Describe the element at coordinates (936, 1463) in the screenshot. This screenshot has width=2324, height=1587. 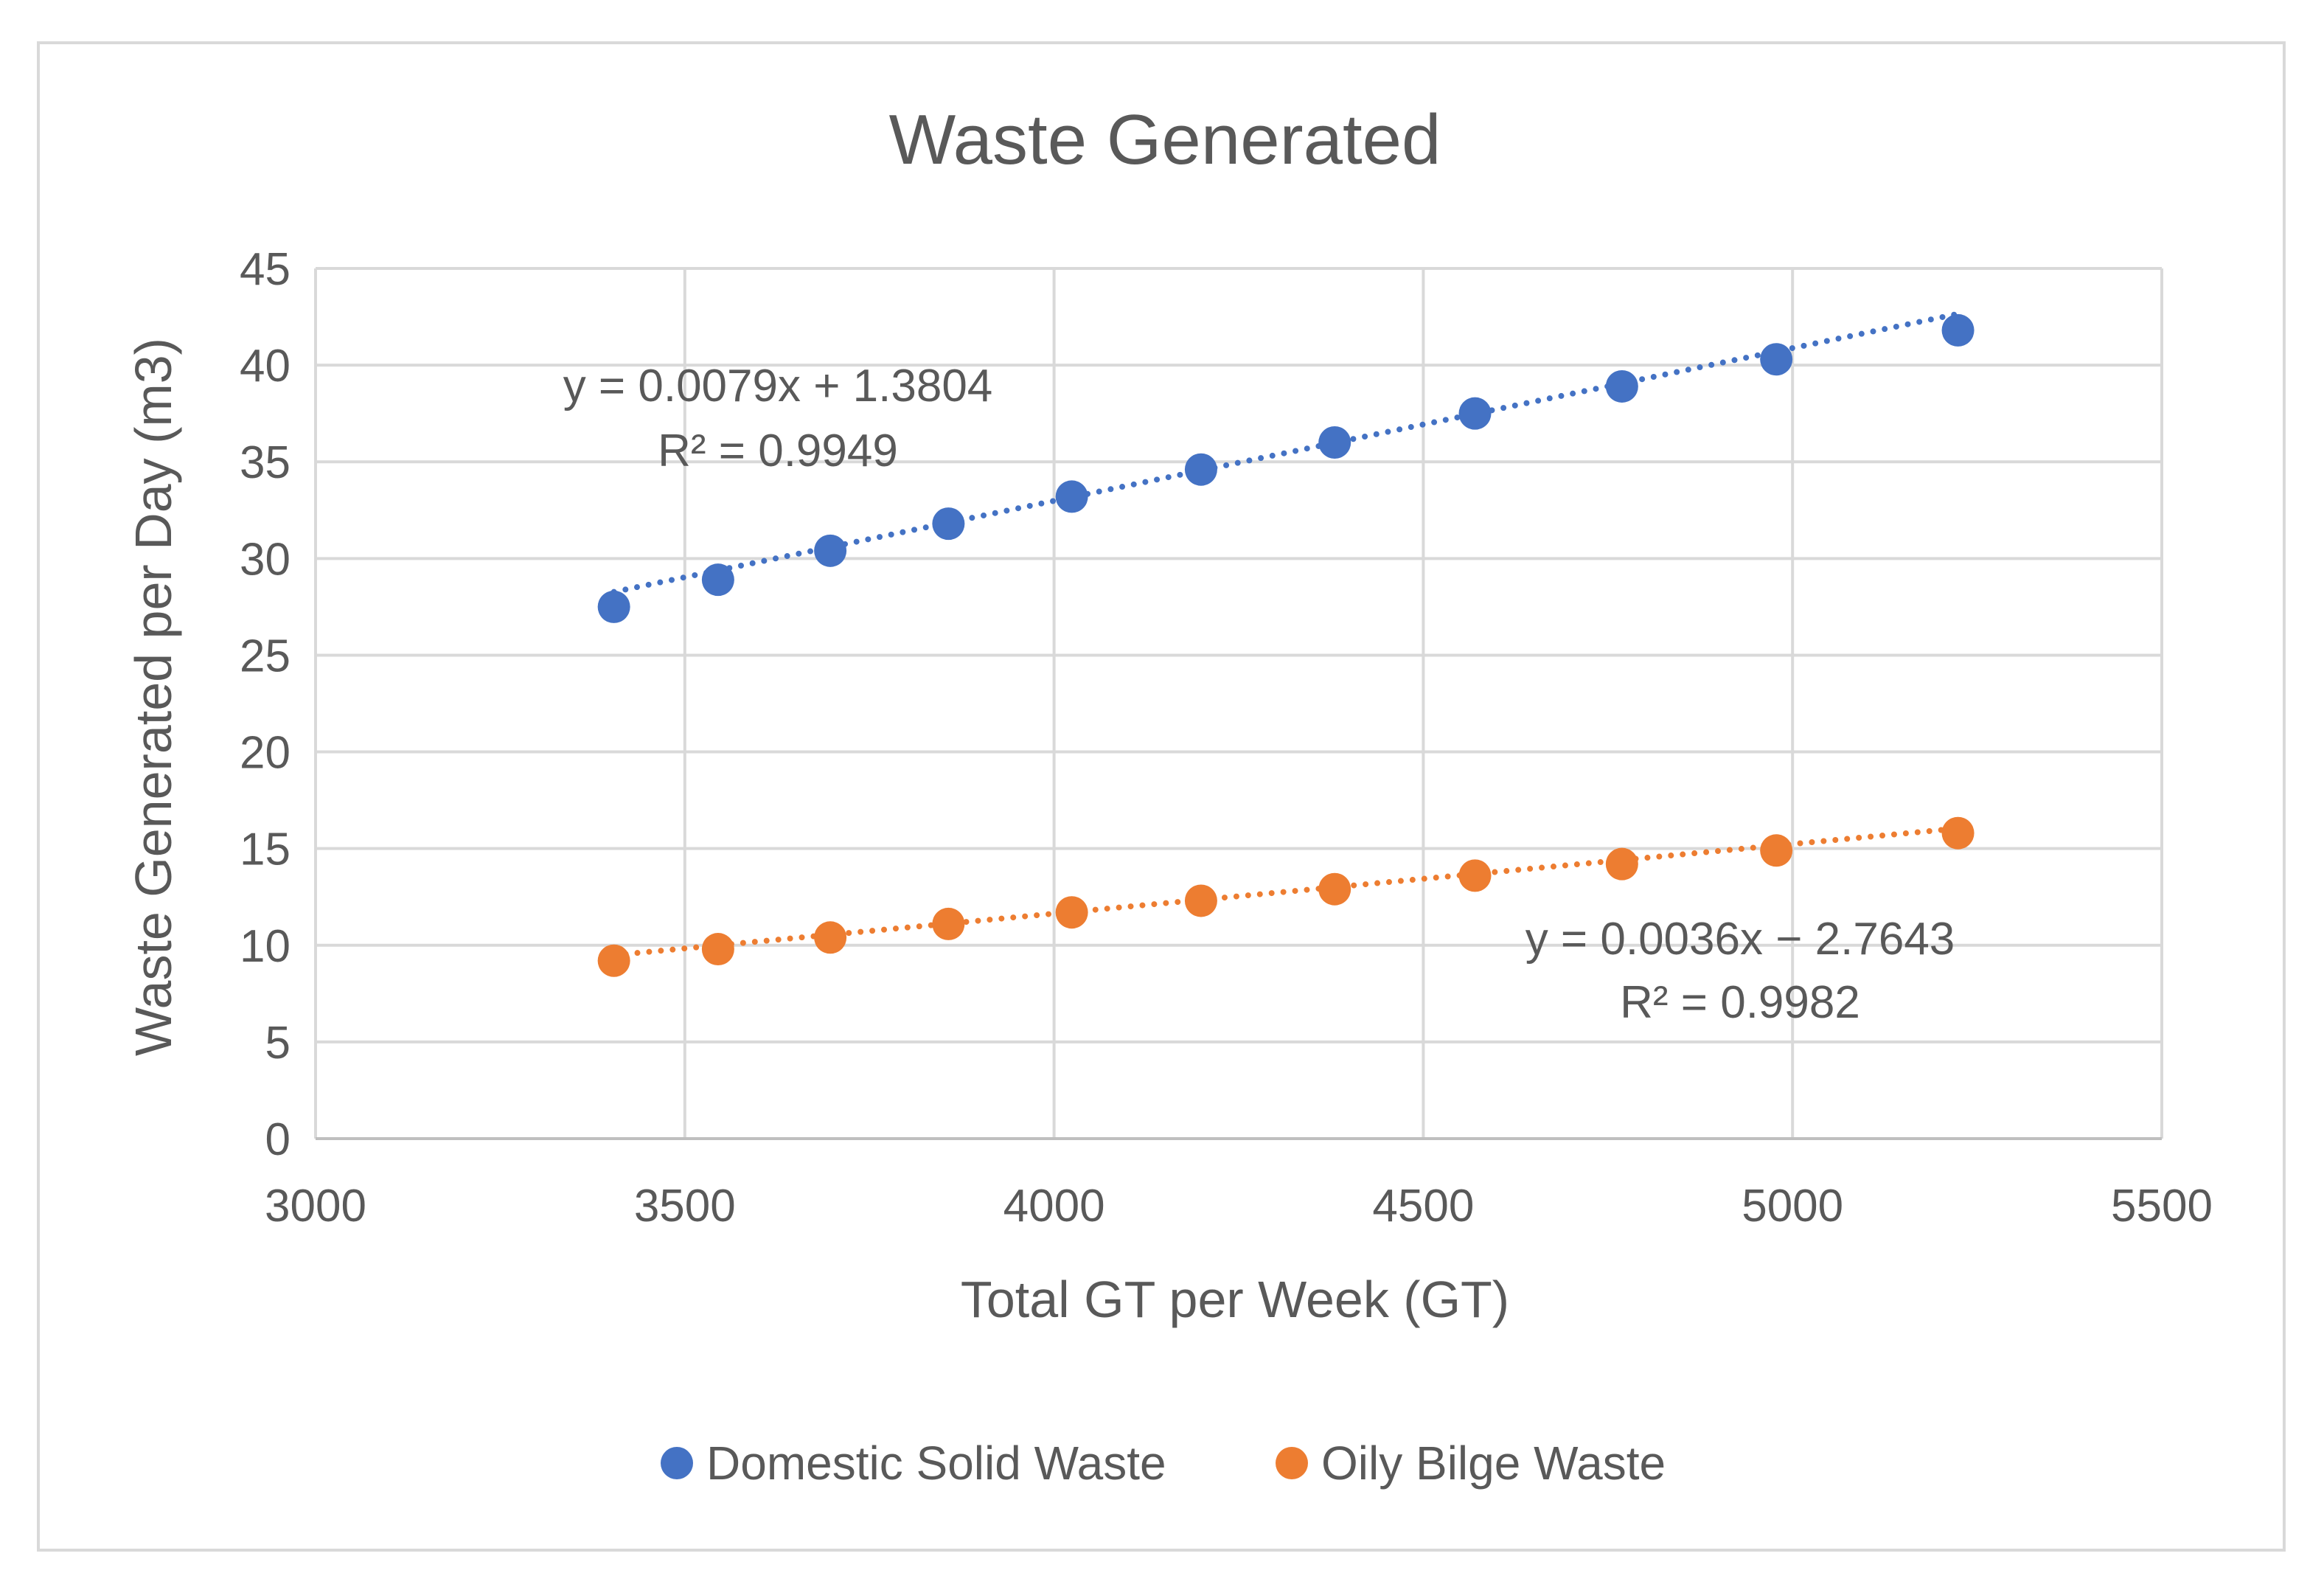
I see `legend-label: Domestic Solid Waste` at that location.